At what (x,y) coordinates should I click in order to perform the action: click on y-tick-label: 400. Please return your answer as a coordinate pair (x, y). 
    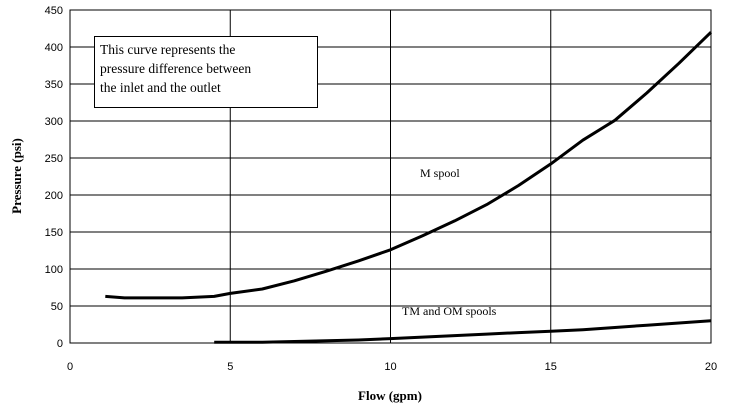
    Looking at the image, I should click on (54, 48).